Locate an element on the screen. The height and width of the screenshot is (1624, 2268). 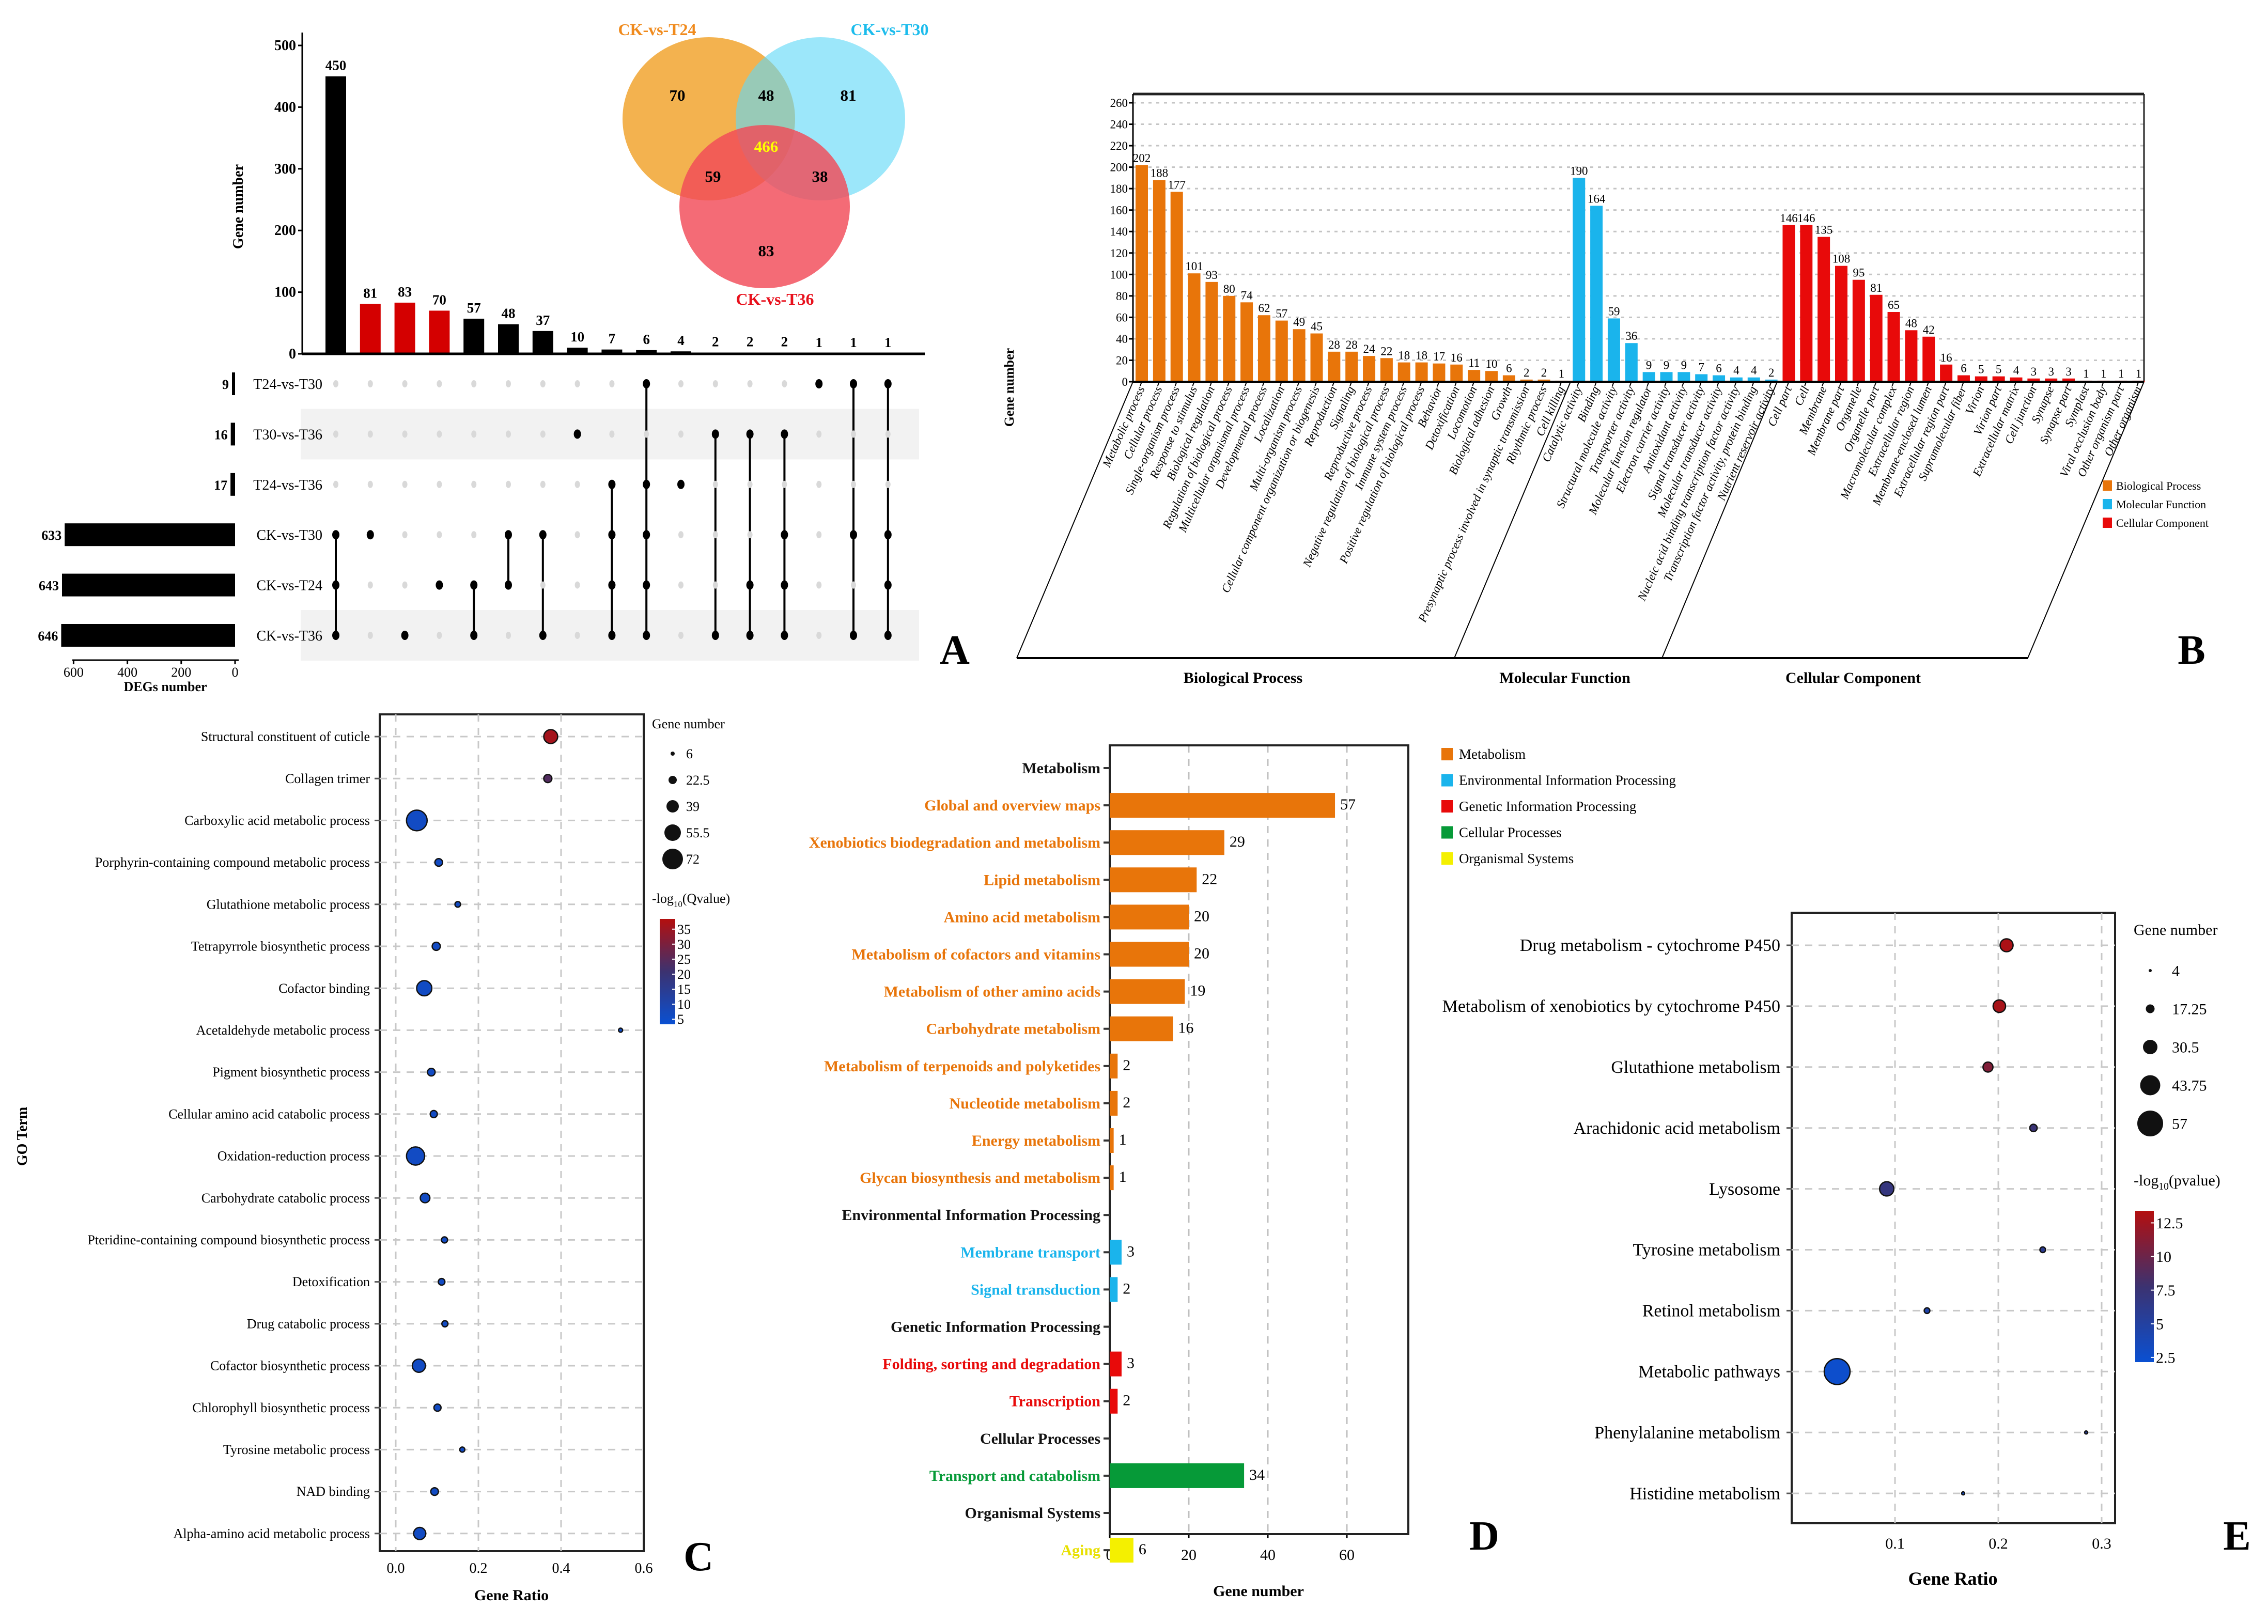
go-bar-value: 177 is located at coordinates (1177, 184).